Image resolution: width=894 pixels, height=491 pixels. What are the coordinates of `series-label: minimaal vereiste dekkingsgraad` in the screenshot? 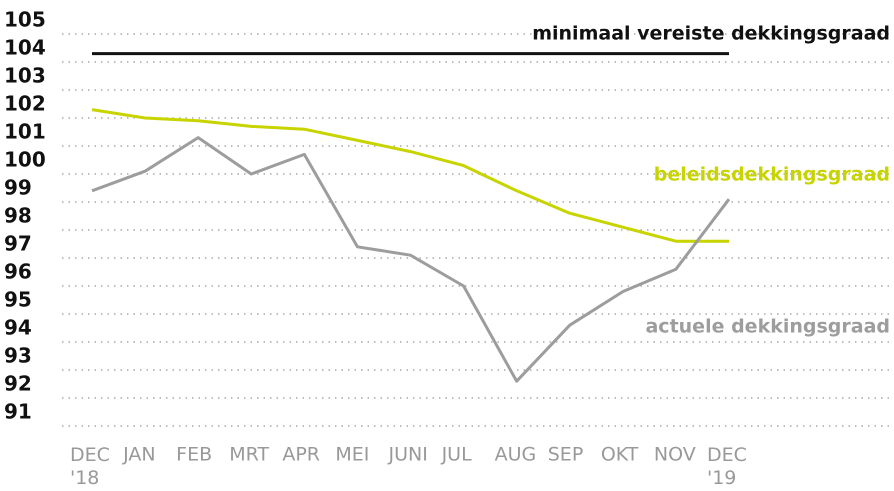 It's located at (711, 34).